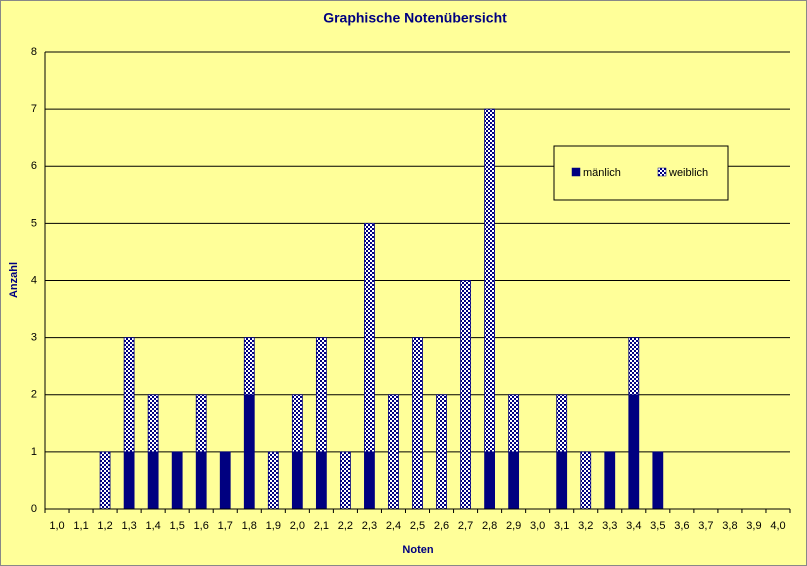  I want to click on y-tick-label: 3, so click(34, 338).